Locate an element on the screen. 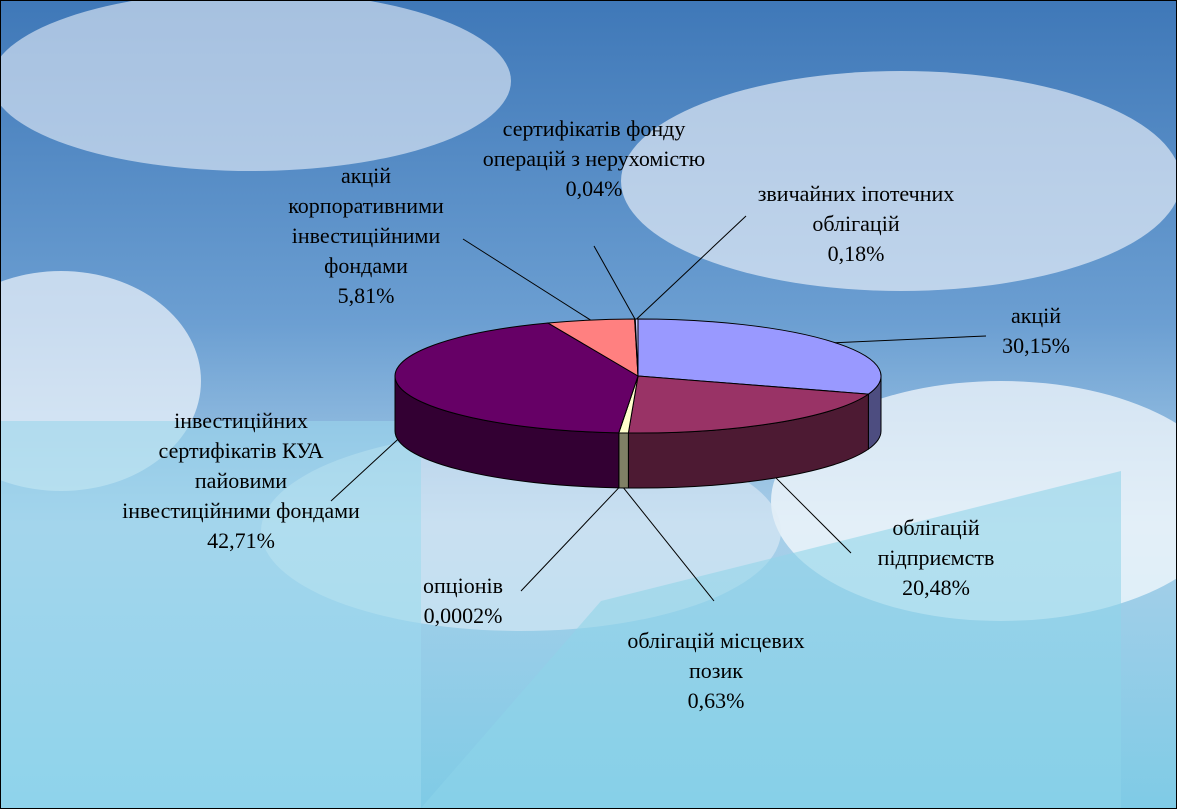 This screenshot has width=1177, height=809. value-label: 42,71% is located at coordinates (241, 540).